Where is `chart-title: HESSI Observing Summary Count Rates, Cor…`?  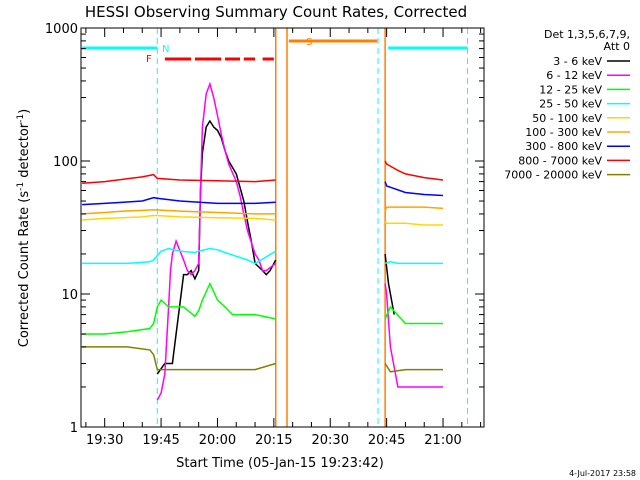 chart-title: HESSI Observing Summary Count Rates, Cor… is located at coordinates (276, 12).